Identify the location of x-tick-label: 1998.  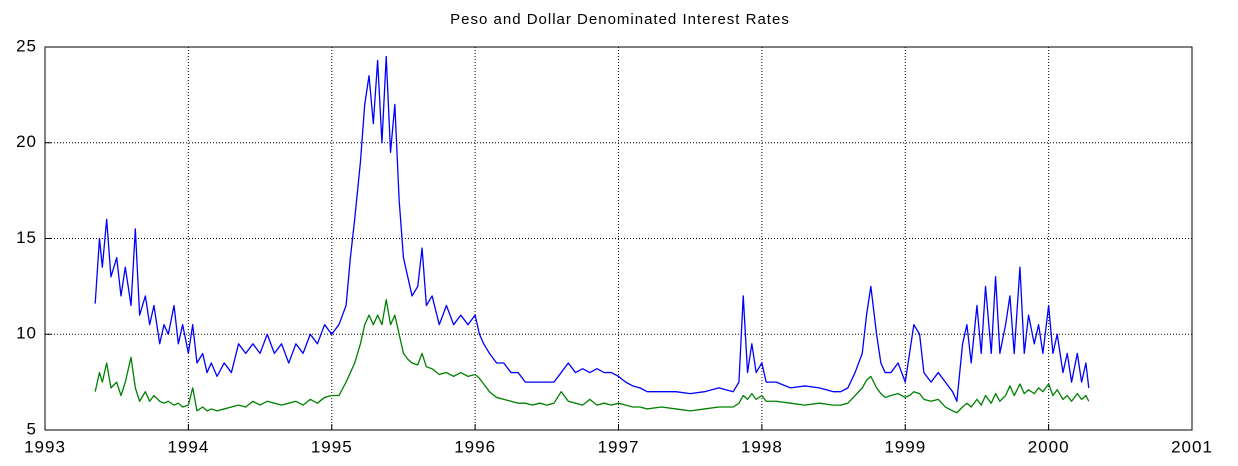
(762, 446).